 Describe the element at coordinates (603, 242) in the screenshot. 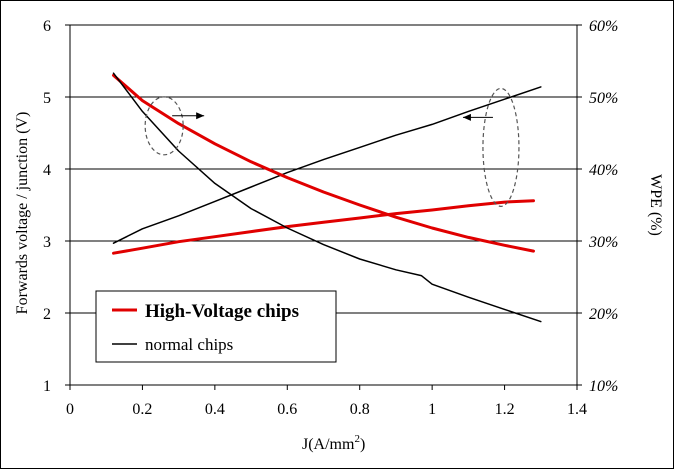

I see `y-right-tick-label: 30%` at that location.